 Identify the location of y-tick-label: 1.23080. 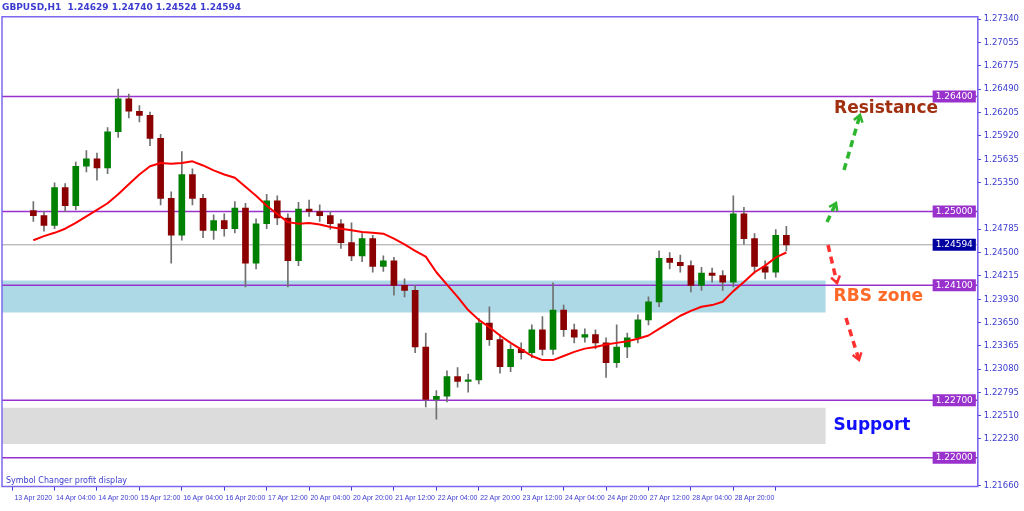
(1001, 368).